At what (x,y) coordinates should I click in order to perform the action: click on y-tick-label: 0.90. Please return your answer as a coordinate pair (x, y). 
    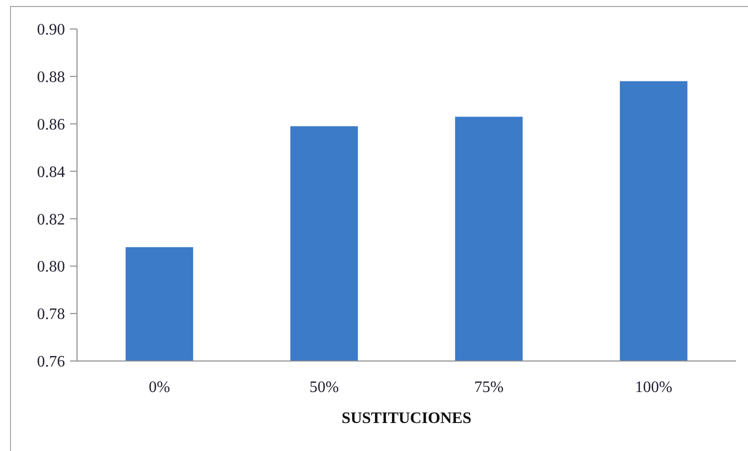
    Looking at the image, I should click on (51, 30).